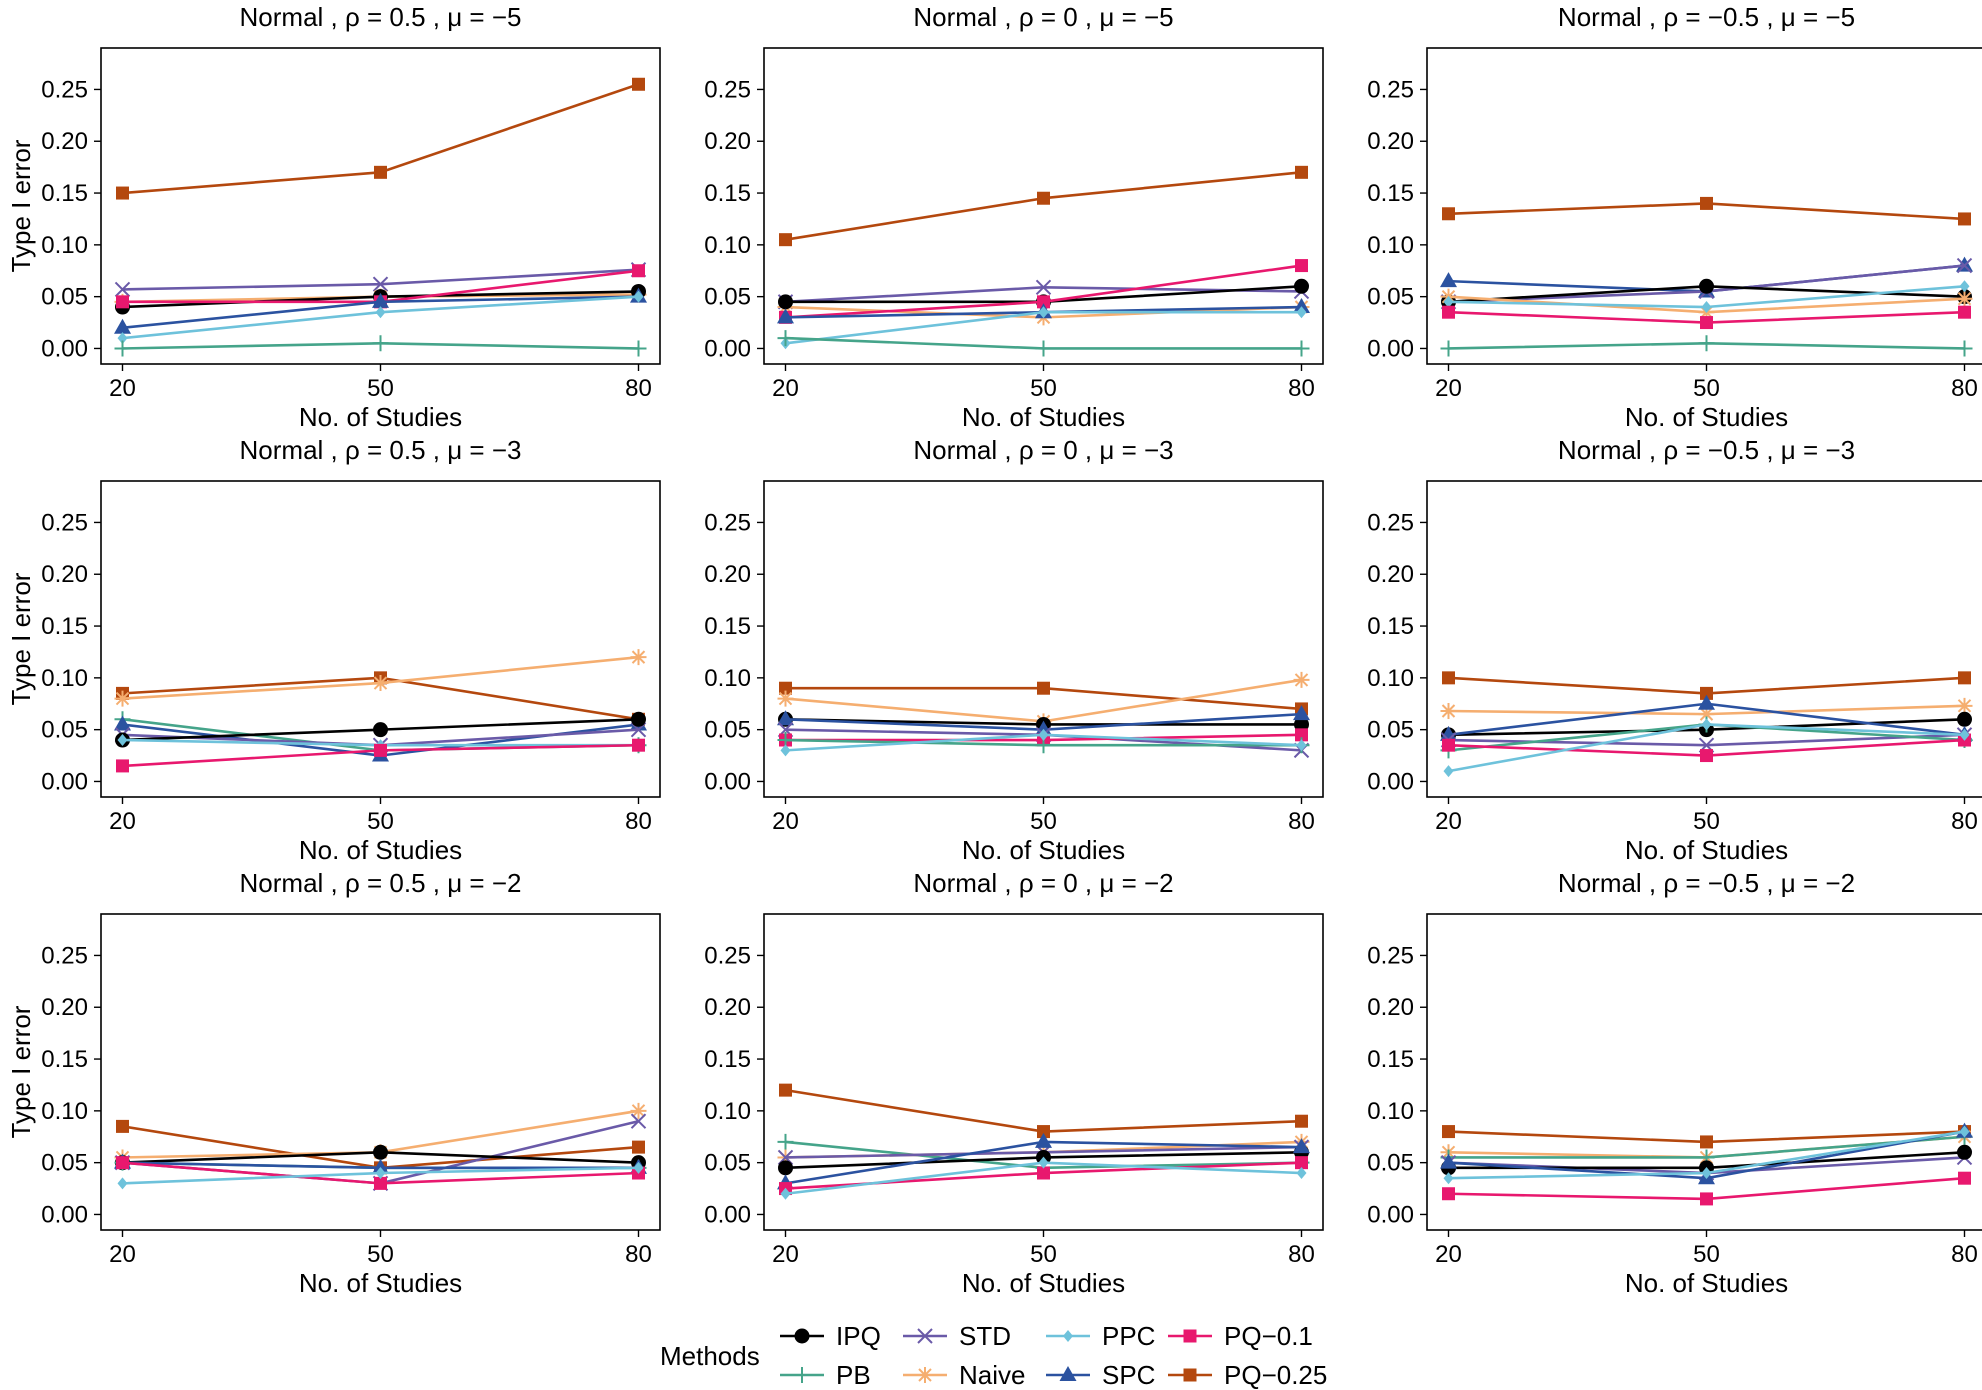  Describe the element at coordinates (1043, 450) in the screenshot. I see `panel-title: Normal , ρ = 0 , μ = −3` at that location.